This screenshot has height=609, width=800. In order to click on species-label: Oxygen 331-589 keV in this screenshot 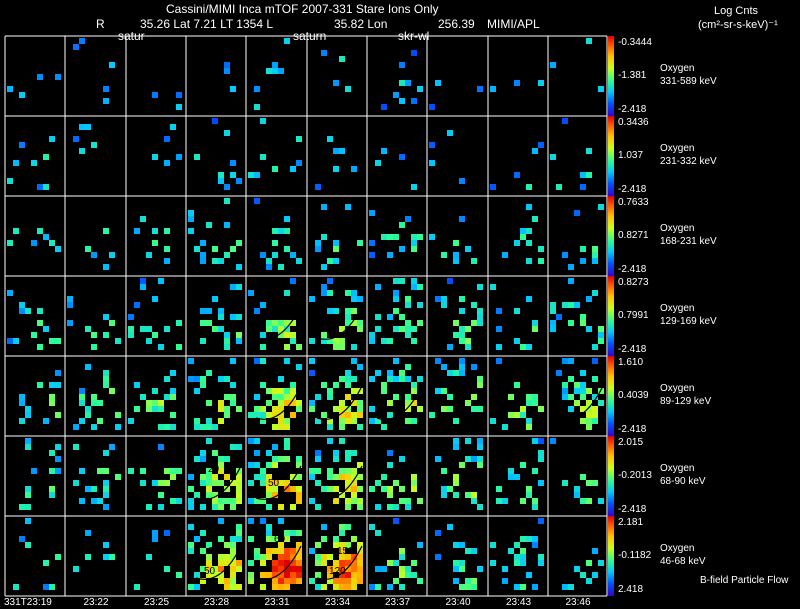, I will do `click(688, 75)`.